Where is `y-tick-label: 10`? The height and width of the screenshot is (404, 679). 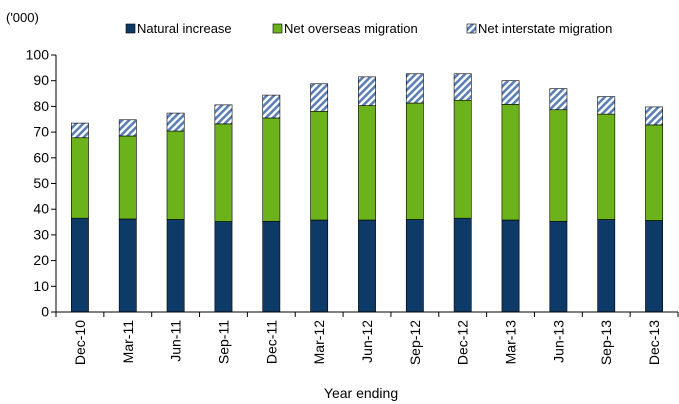
y-tick-label: 10 is located at coordinates (41, 286).